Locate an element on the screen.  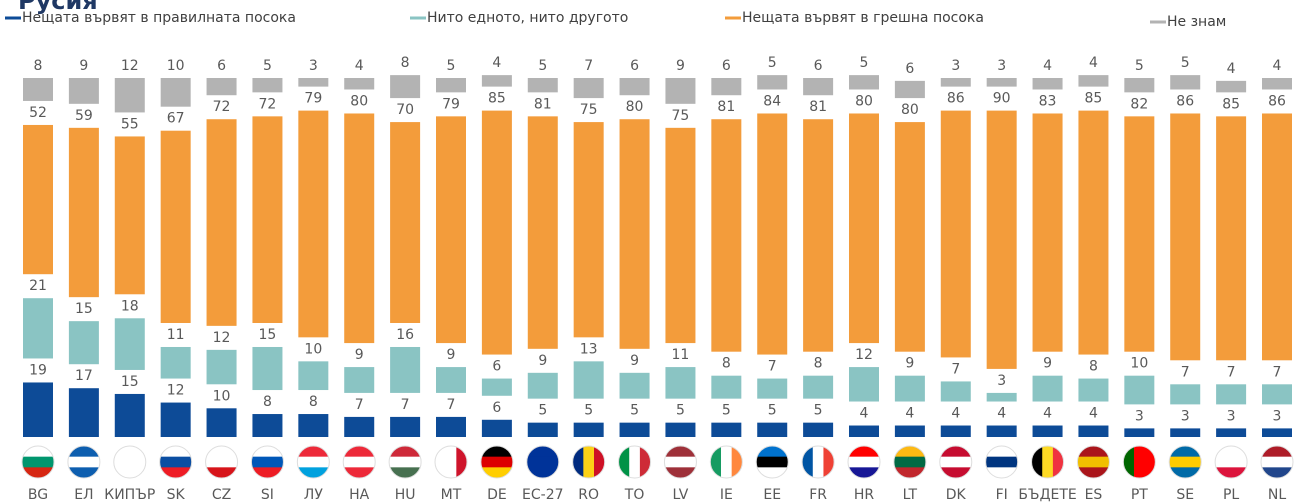
data-label: 7 is located at coordinates (1277, 372).